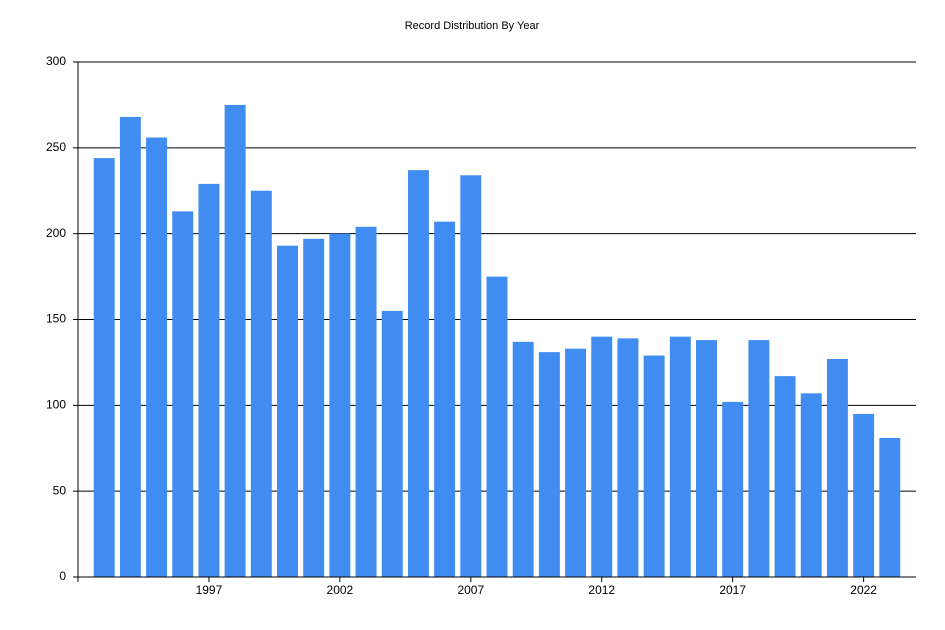 This screenshot has width=945, height=630. I want to click on x-tick-label: 2007, so click(470, 590).